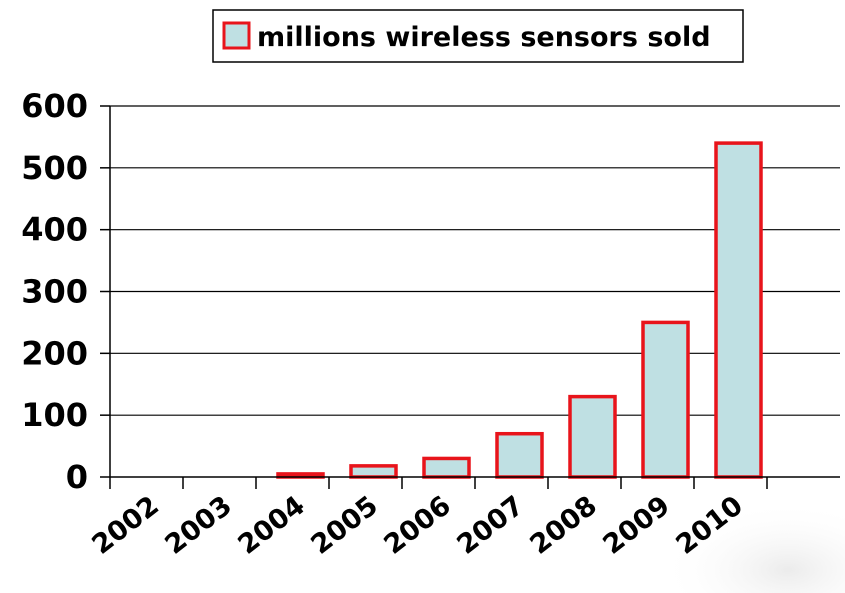  What do you see at coordinates (54, 353) in the screenshot?
I see `y-tick-label-200: 200` at bounding box center [54, 353].